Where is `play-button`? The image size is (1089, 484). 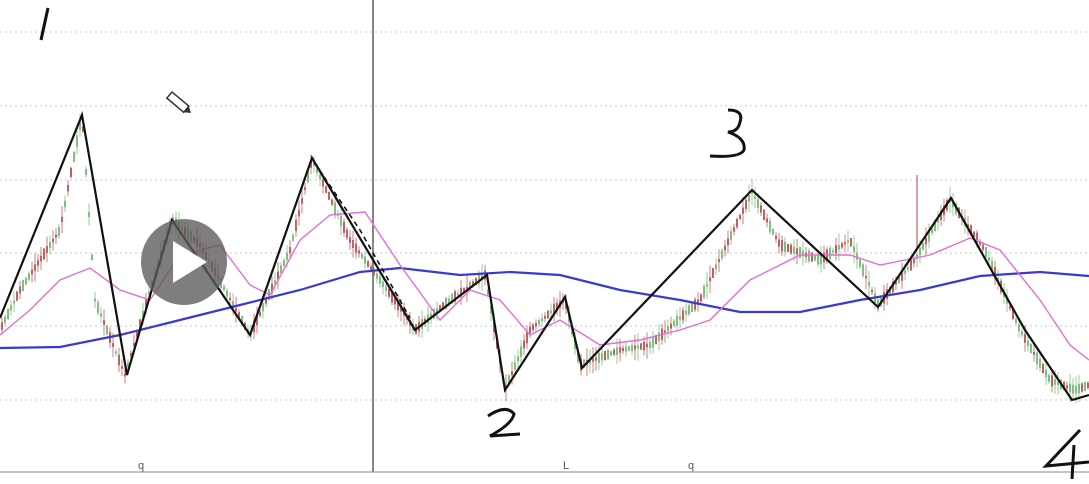
play-button is located at coordinates (184, 262).